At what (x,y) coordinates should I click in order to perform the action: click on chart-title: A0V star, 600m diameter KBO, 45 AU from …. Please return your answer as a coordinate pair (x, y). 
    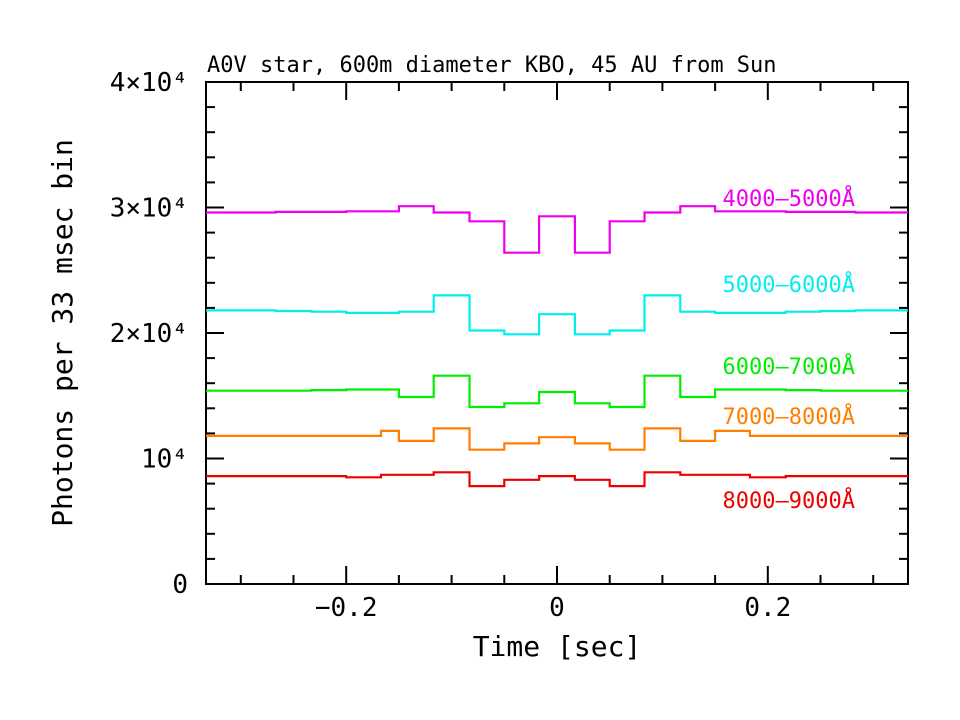
    Looking at the image, I should click on (492, 65).